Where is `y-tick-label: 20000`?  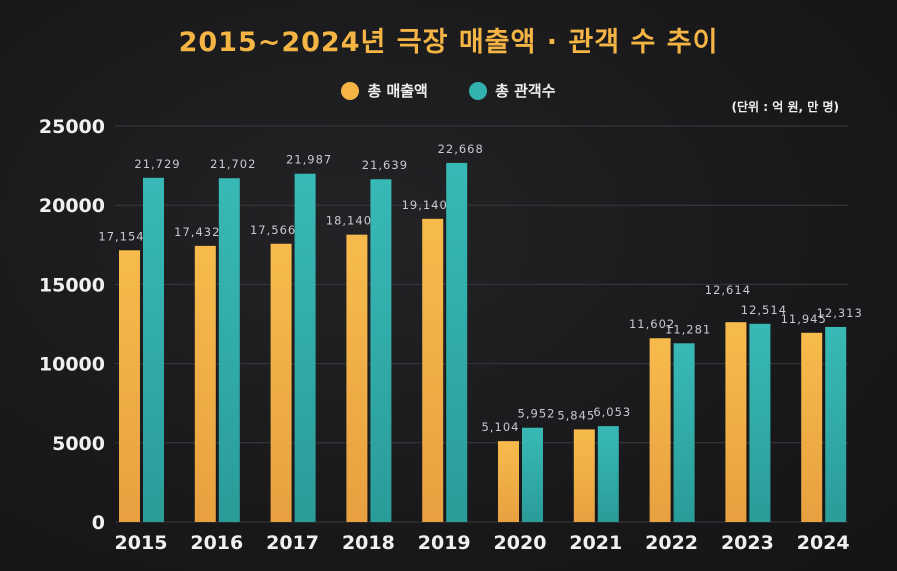 y-tick-label: 20000 is located at coordinates (72, 206).